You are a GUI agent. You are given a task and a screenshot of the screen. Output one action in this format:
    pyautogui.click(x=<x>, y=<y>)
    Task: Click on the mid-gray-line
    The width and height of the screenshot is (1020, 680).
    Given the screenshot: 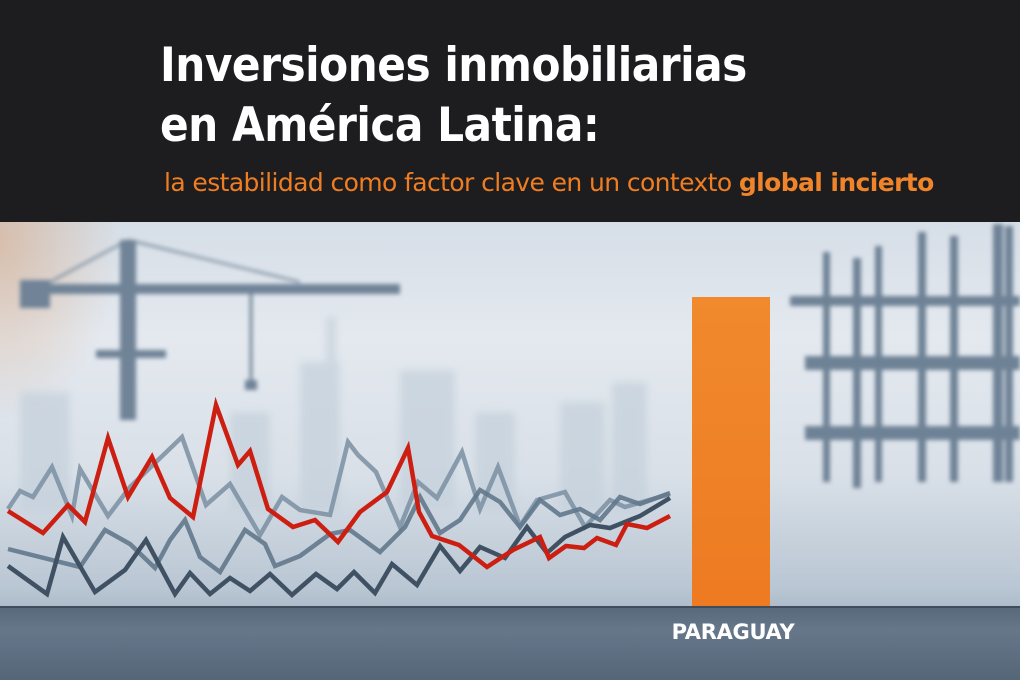 What is the action you would take?
    pyautogui.click(x=339, y=531)
    